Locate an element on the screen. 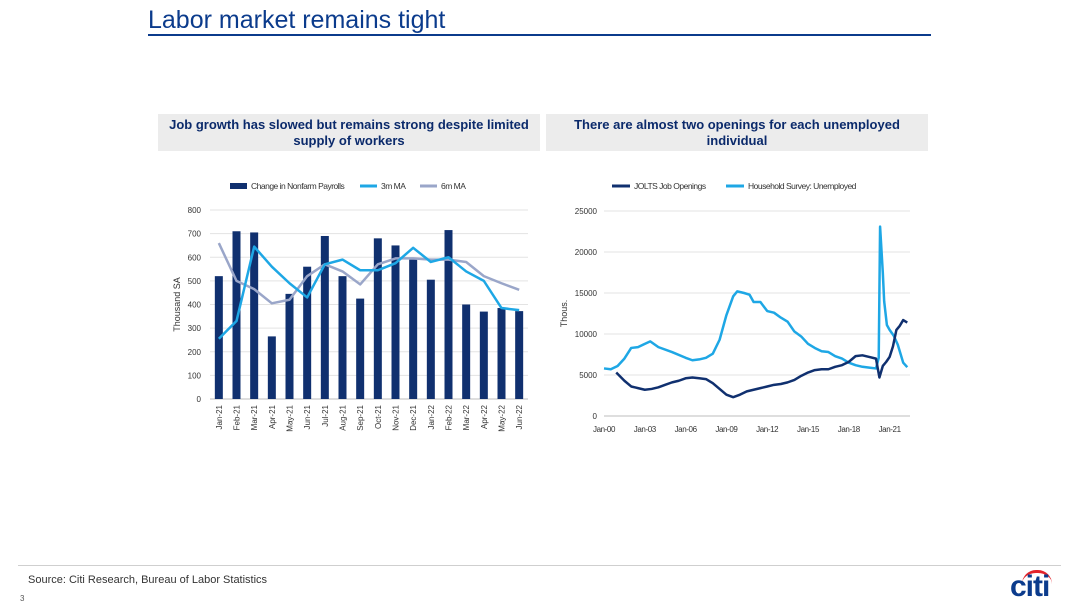  left-x-tick-label: May-21 is located at coordinates (290, 417).